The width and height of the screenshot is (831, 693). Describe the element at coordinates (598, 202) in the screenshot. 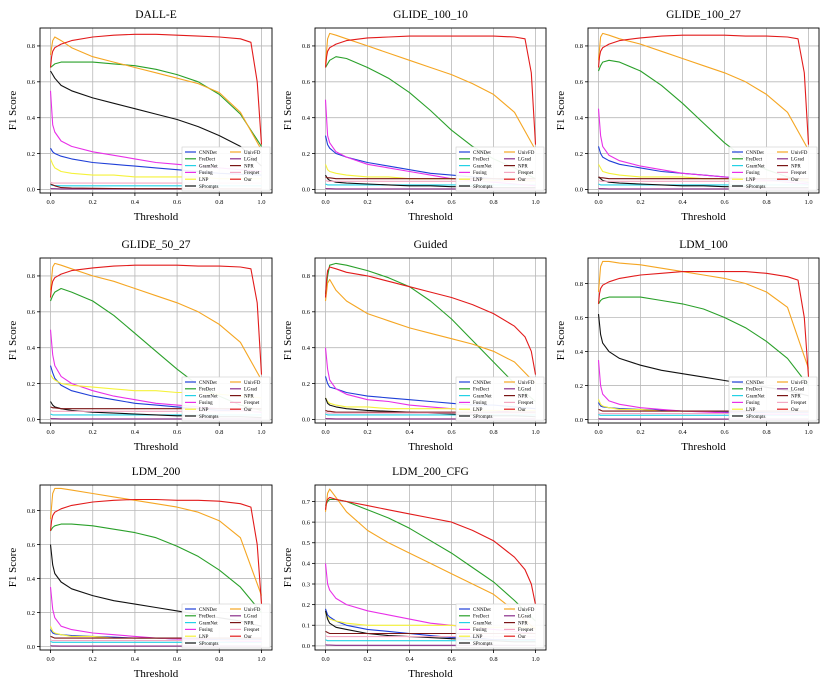

I see `chart-2-xtick-label: 0.0` at that location.